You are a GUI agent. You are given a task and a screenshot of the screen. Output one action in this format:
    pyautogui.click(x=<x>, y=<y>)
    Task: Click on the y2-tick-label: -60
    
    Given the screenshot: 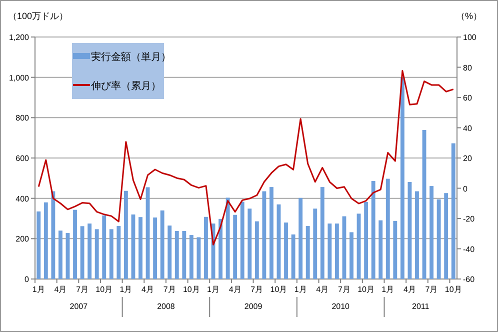 What is the action you would take?
    pyautogui.click(x=469, y=279)
    